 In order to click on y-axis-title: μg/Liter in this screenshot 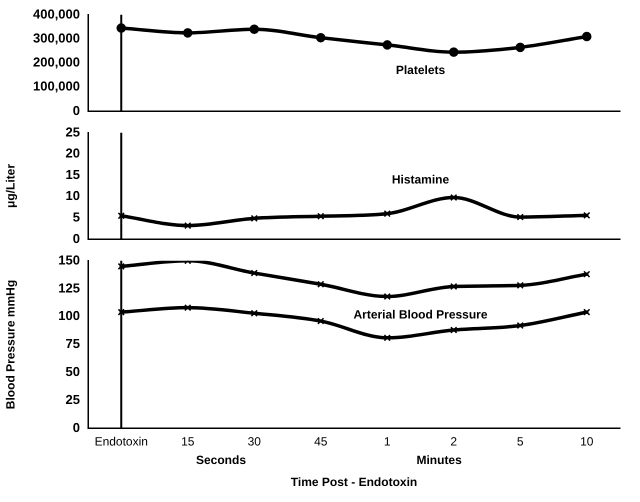, I will do `click(11, 186)`.